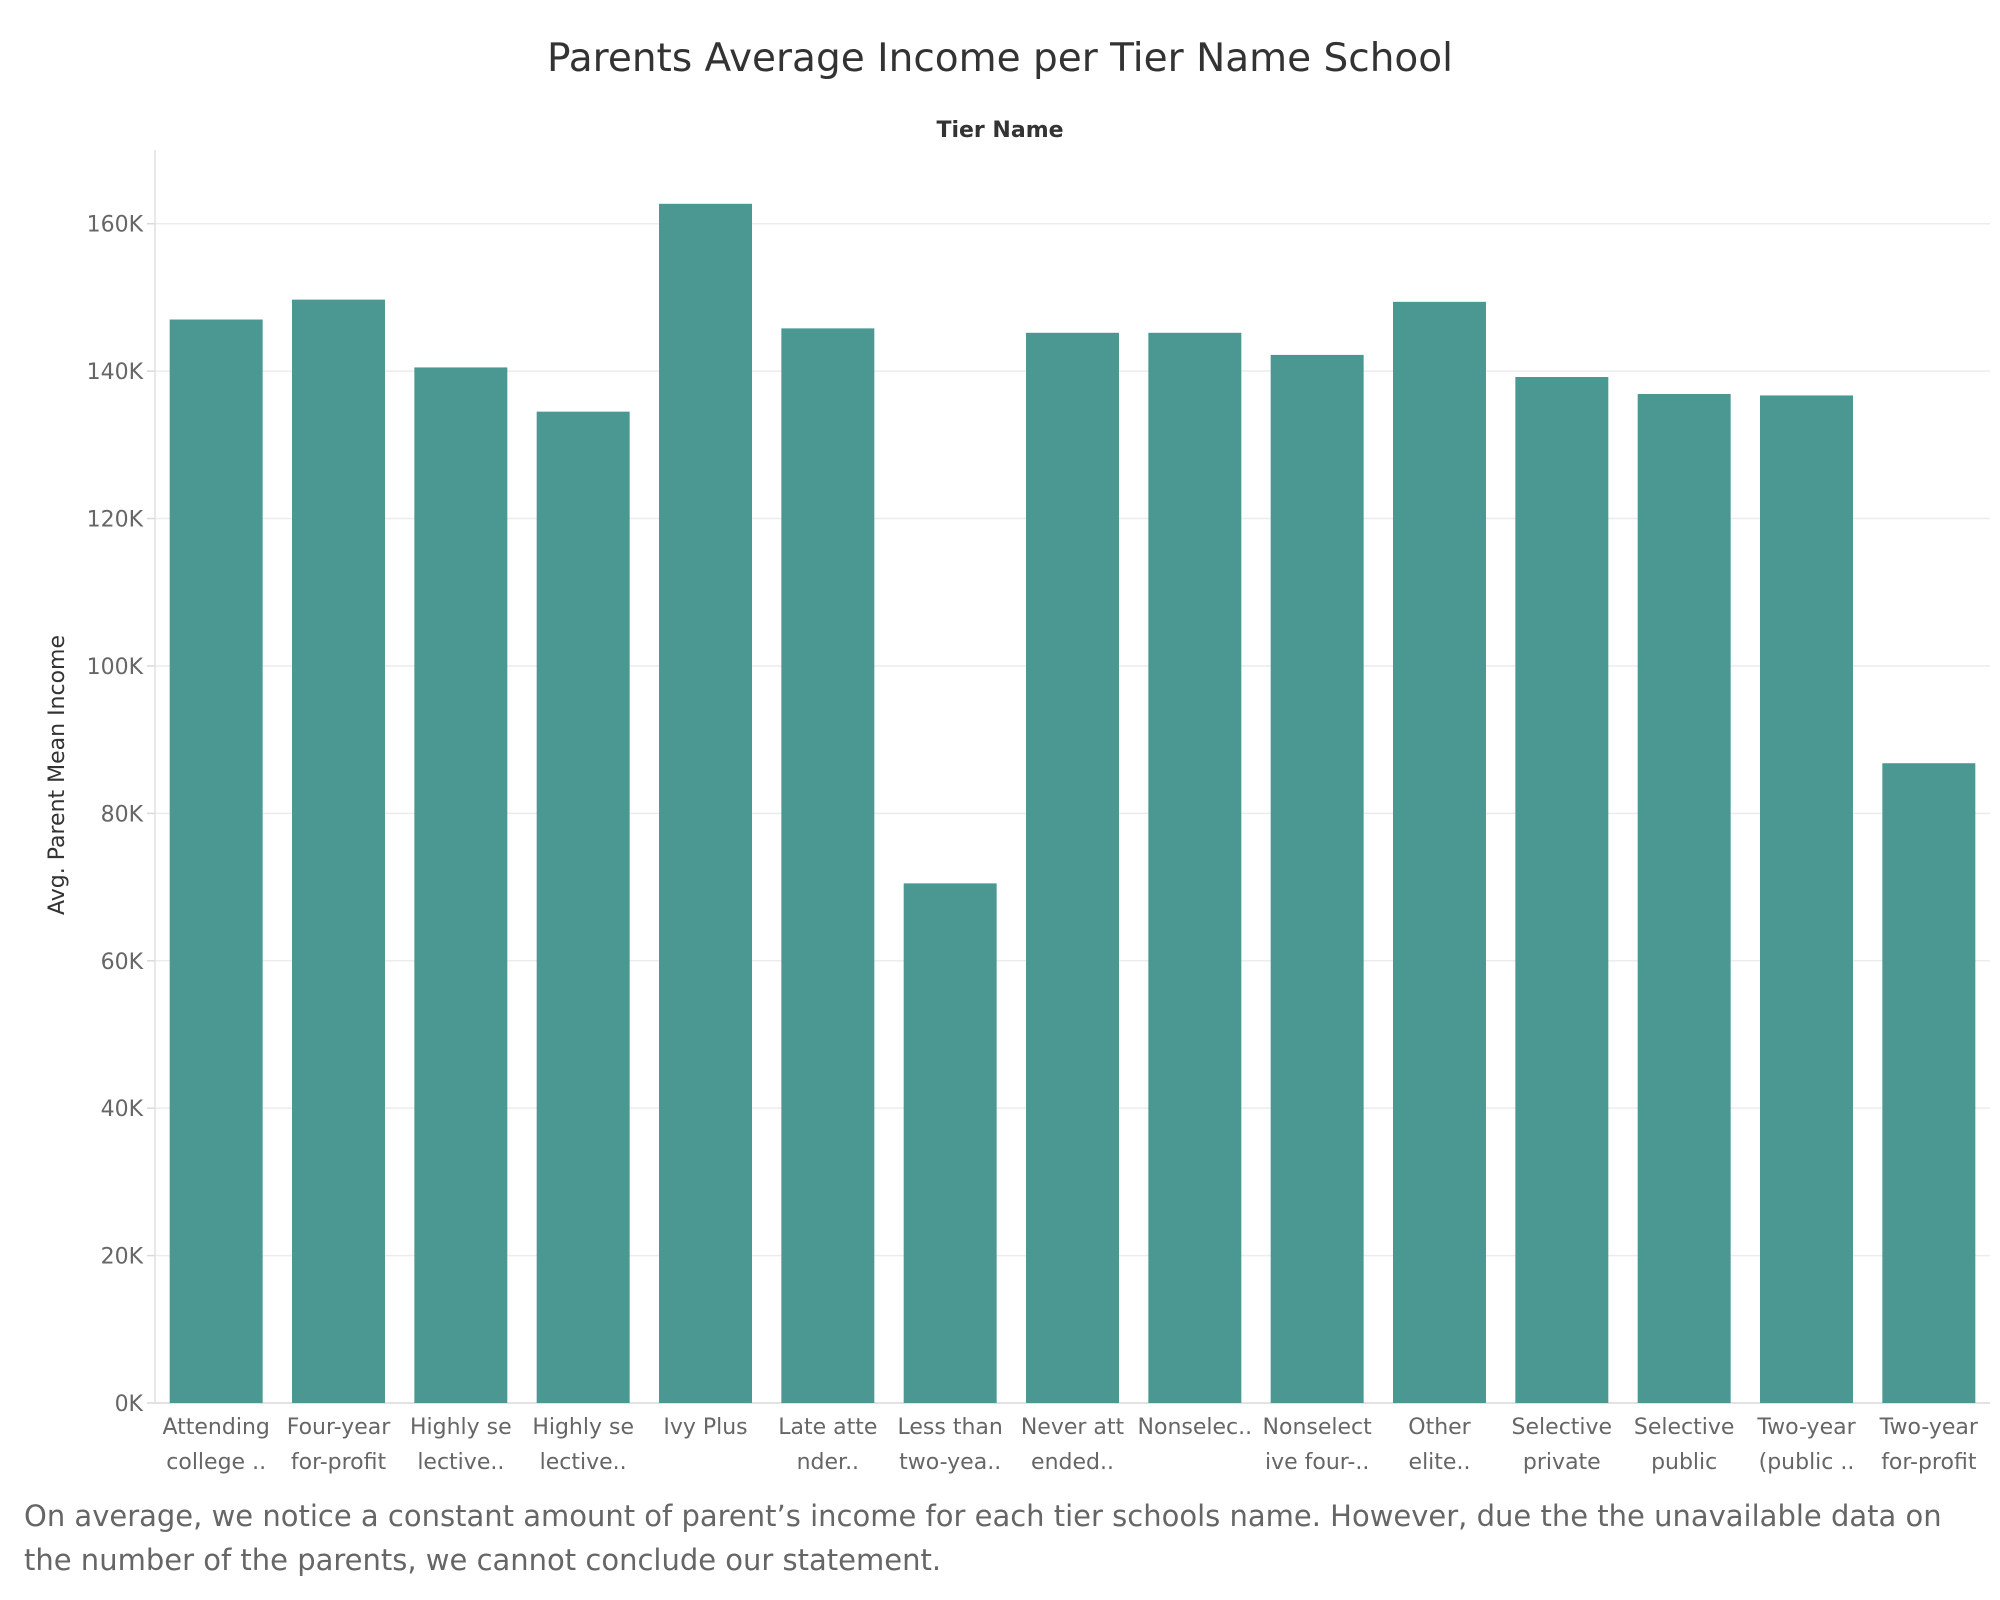  I want to click on y-tick-label: 0K, so click(129, 1404).